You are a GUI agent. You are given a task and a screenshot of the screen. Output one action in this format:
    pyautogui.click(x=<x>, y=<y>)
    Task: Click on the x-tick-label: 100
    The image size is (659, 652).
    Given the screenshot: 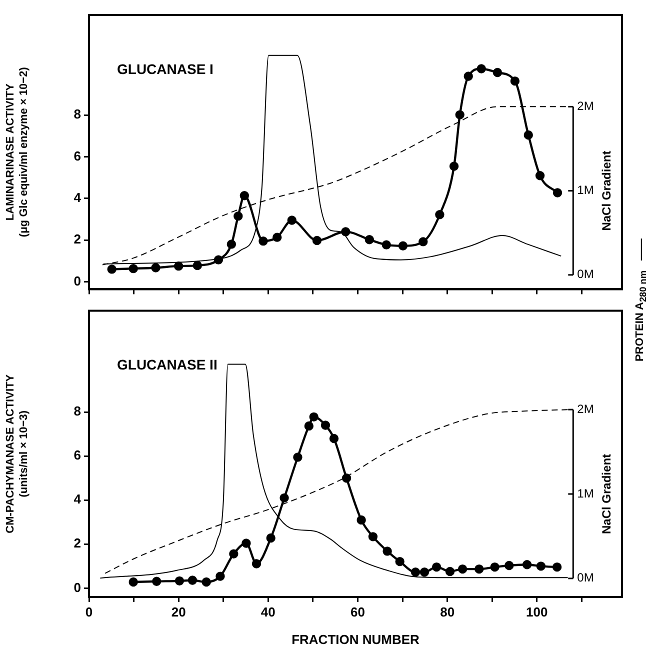 What is the action you would take?
    pyautogui.click(x=537, y=612)
    